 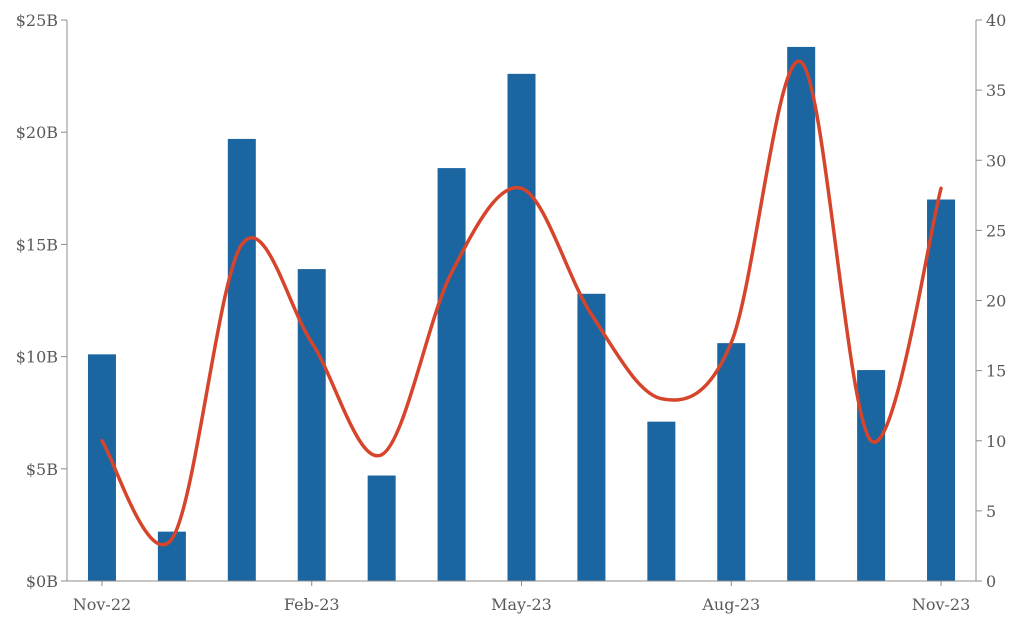 I want to click on x-tick-label: Nov-22, so click(x=102, y=604).